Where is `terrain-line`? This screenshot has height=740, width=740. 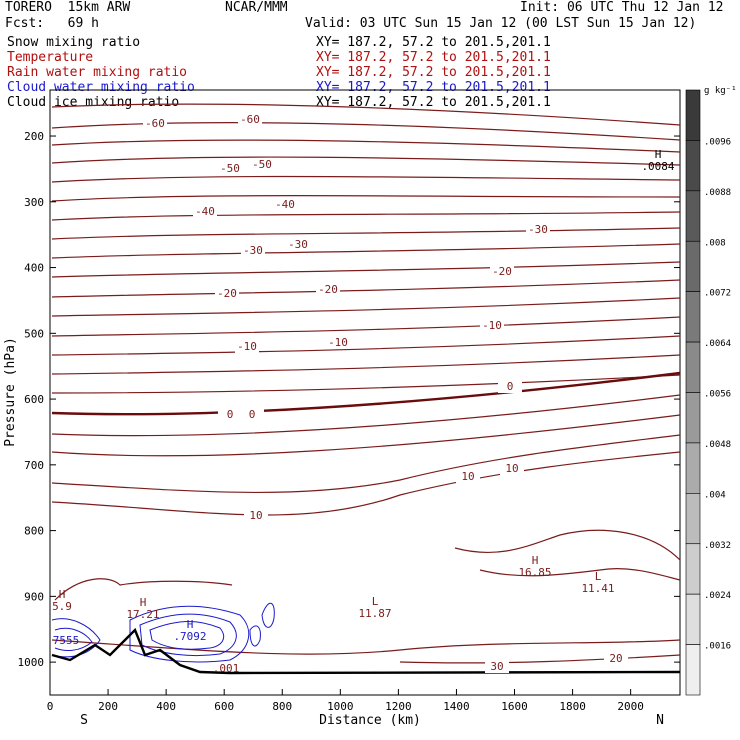 terrain-line is located at coordinates (366, 651).